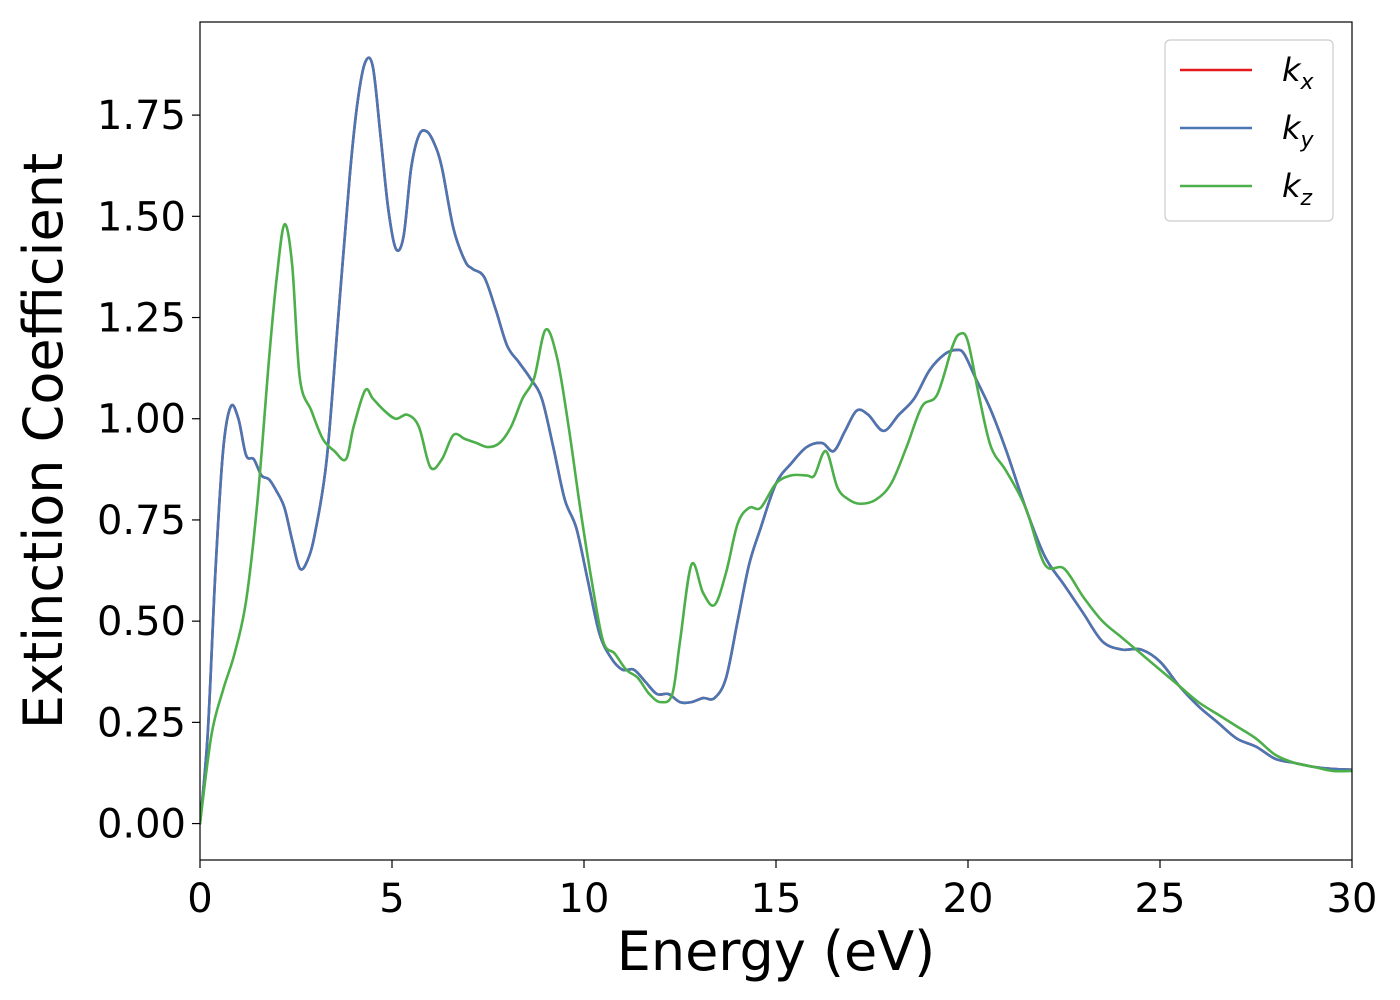 Image resolution: width=1400 pixels, height=1000 pixels. Describe the element at coordinates (584, 899) in the screenshot. I see `x-tick-label: 10` at that location.